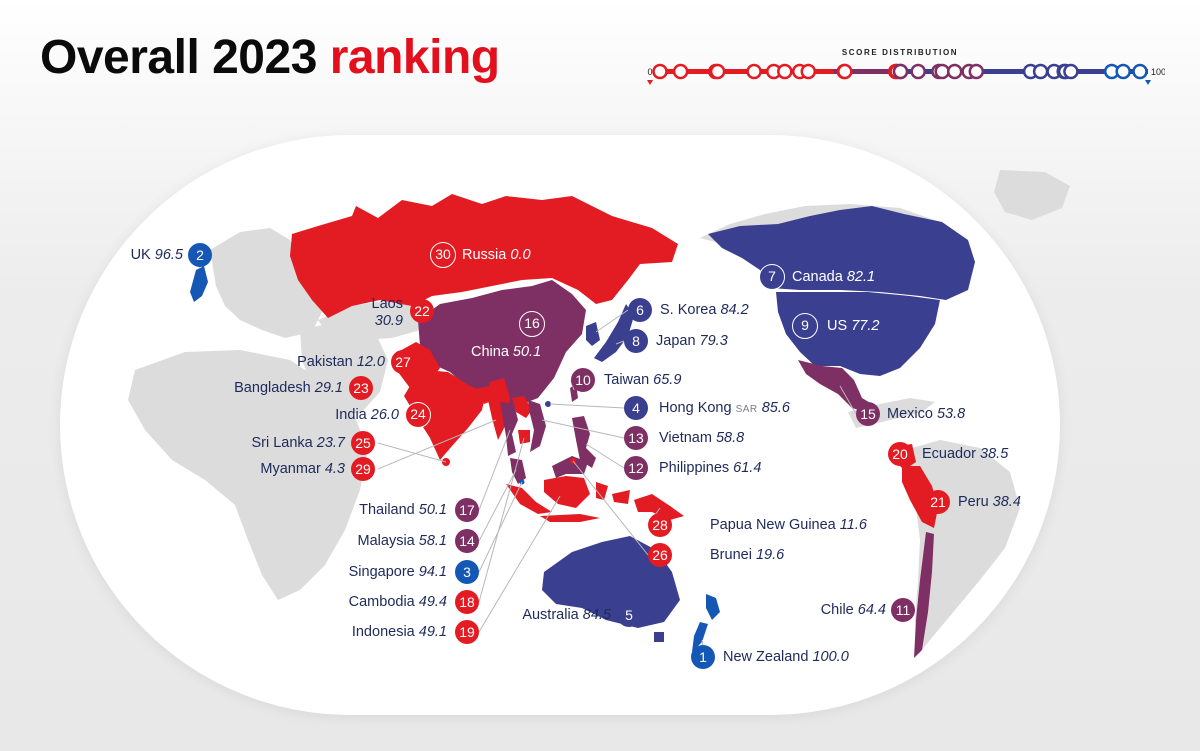  Describe the element at coordinates (636, 438) in the screenshot. I see `rank-badge-vietnam: 13` at that location.